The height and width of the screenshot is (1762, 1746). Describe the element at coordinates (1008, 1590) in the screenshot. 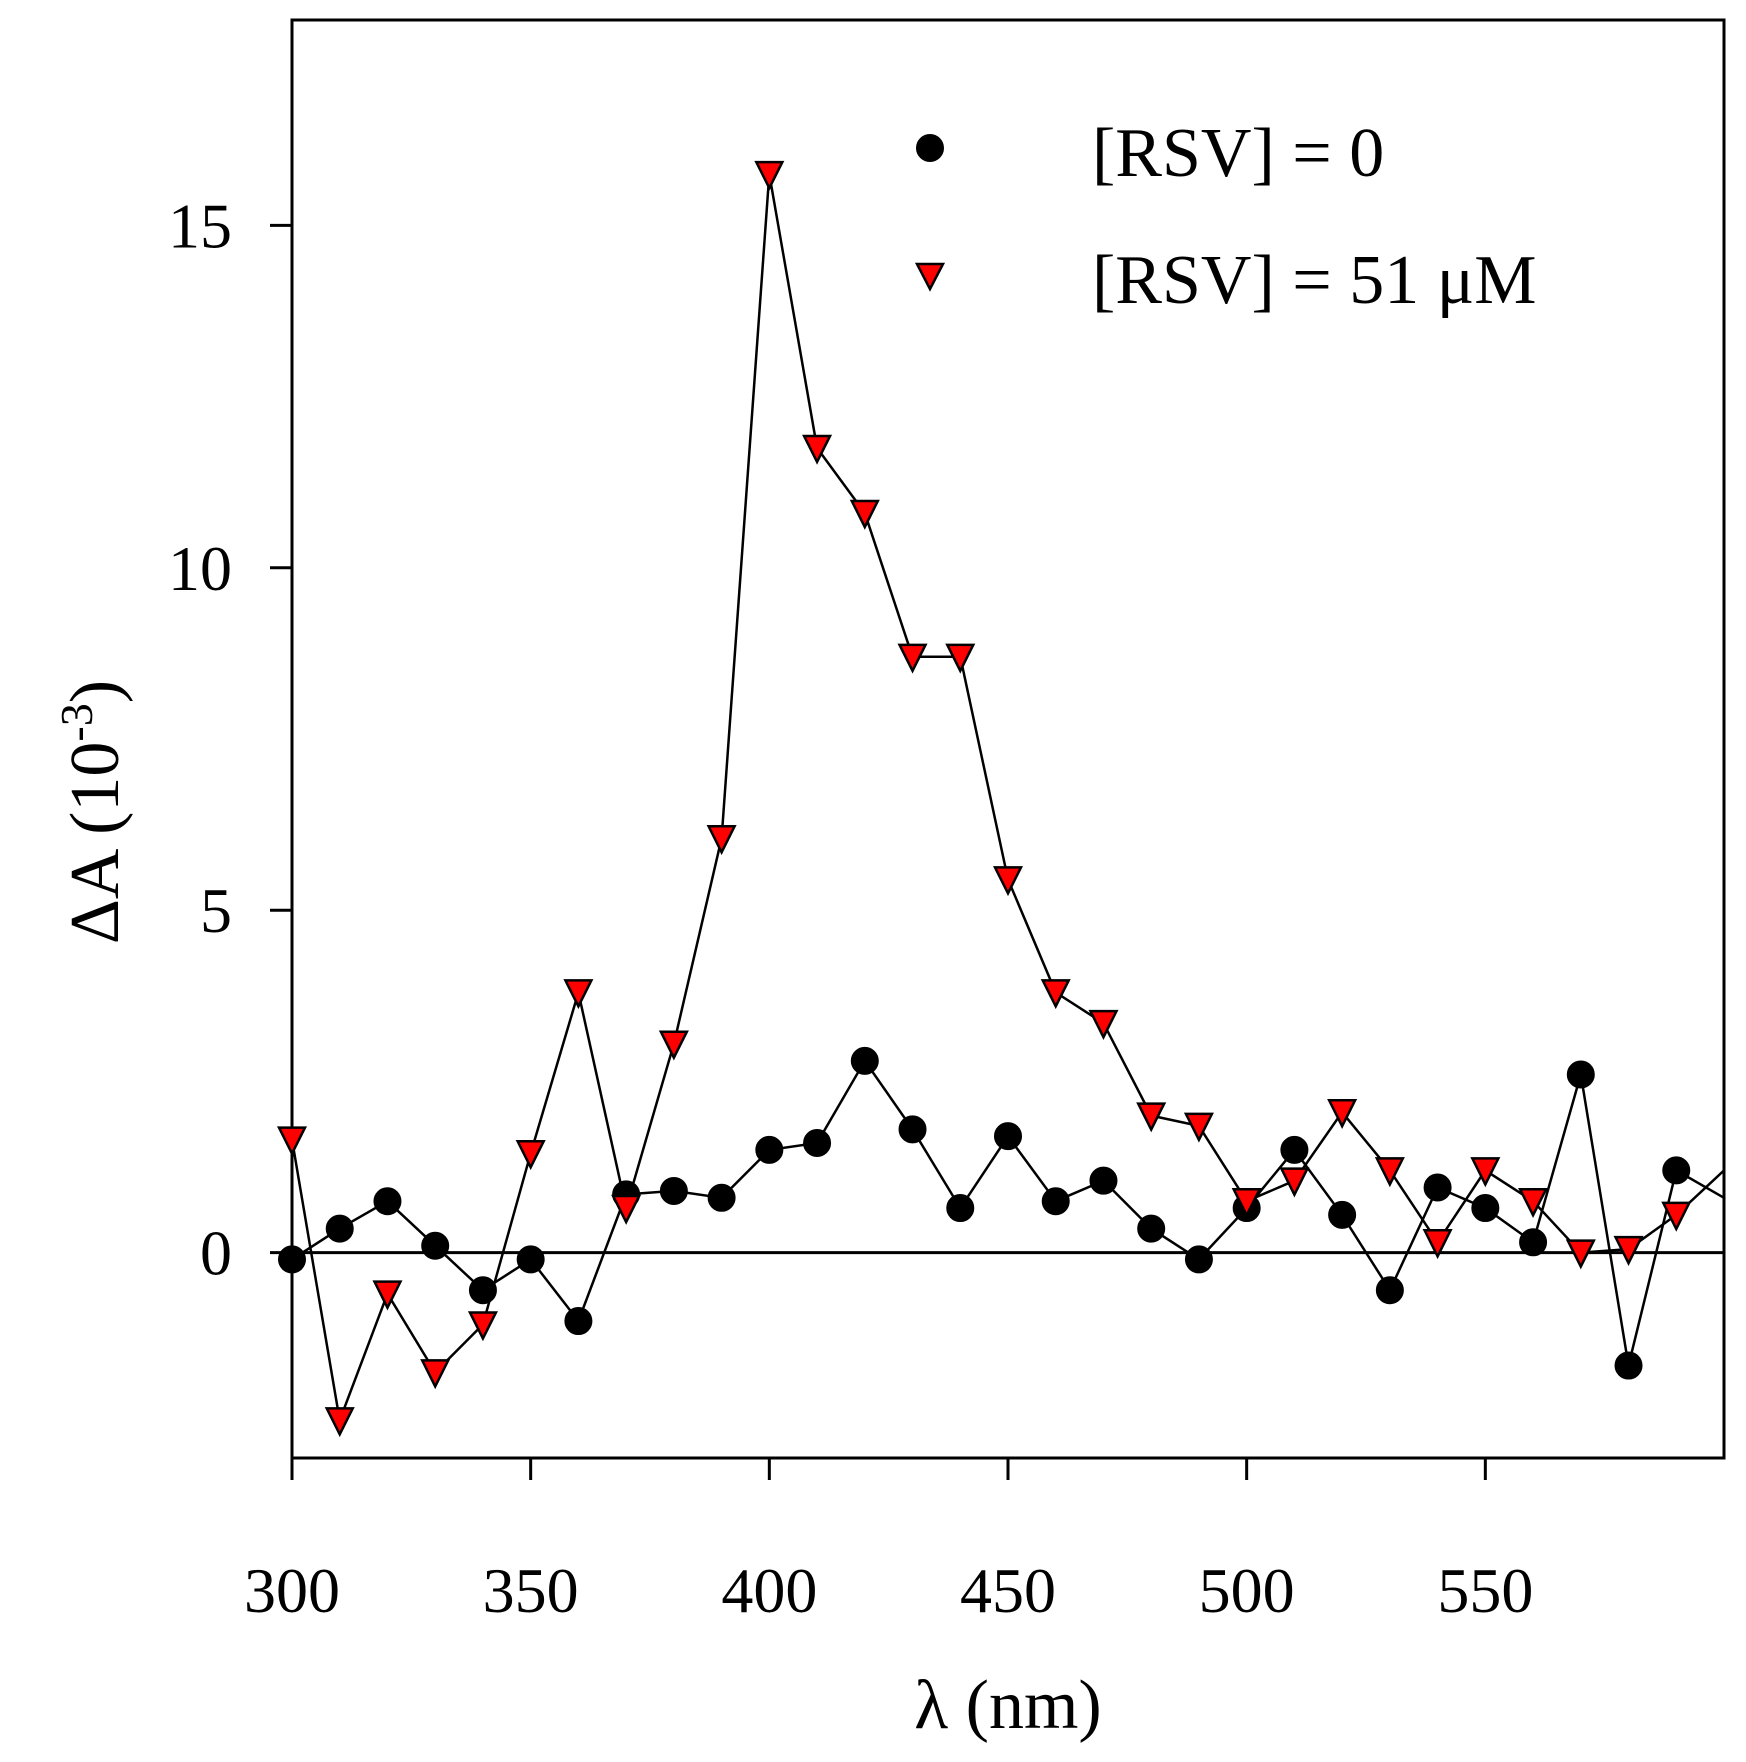

I see `x-tick-label: 450` at that location.